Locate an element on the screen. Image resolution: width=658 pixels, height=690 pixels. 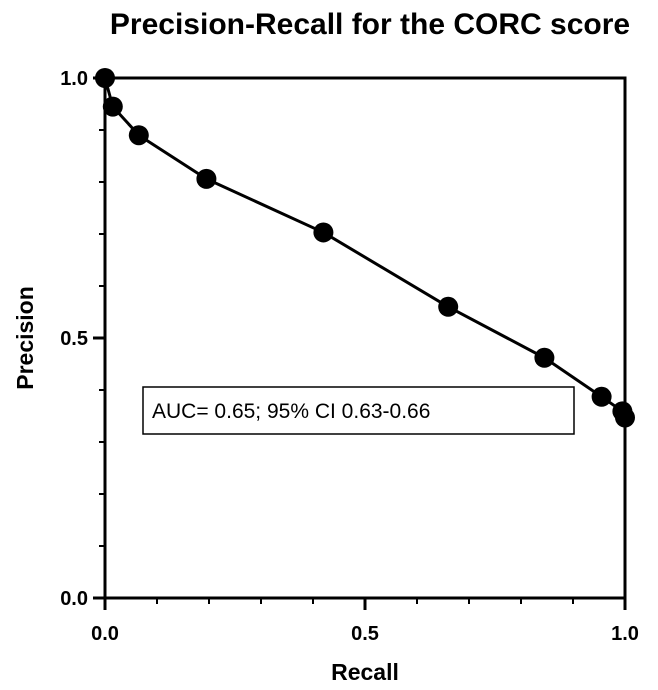
x-tick-label-2: 1.0 is located at coordinates (625, 634).